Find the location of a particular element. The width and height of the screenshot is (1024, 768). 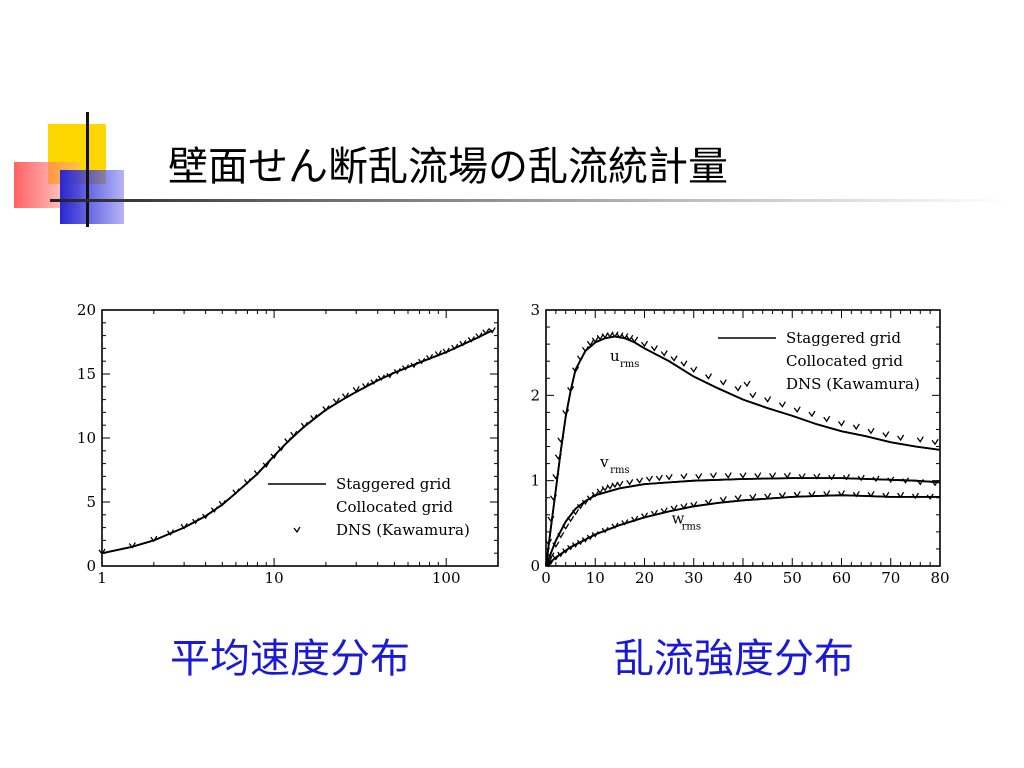

legend-entry: Collocated grid is located at coordinates (844, 361).